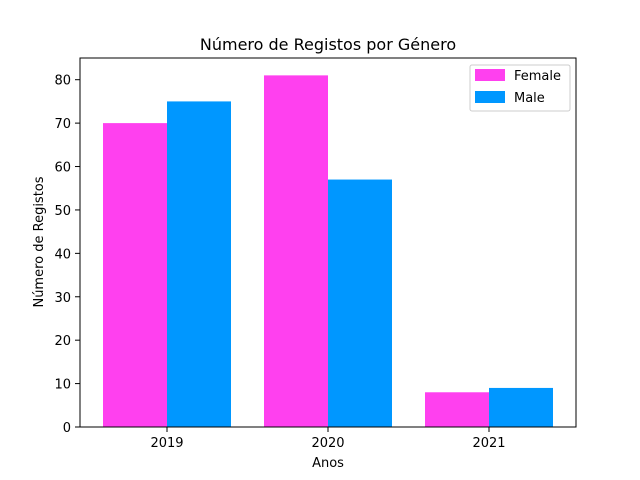 The image size is (640, 480). Describe the element at coordinates (529, 98) in the screenshot. I see `legend-label-male: Male` at that location.